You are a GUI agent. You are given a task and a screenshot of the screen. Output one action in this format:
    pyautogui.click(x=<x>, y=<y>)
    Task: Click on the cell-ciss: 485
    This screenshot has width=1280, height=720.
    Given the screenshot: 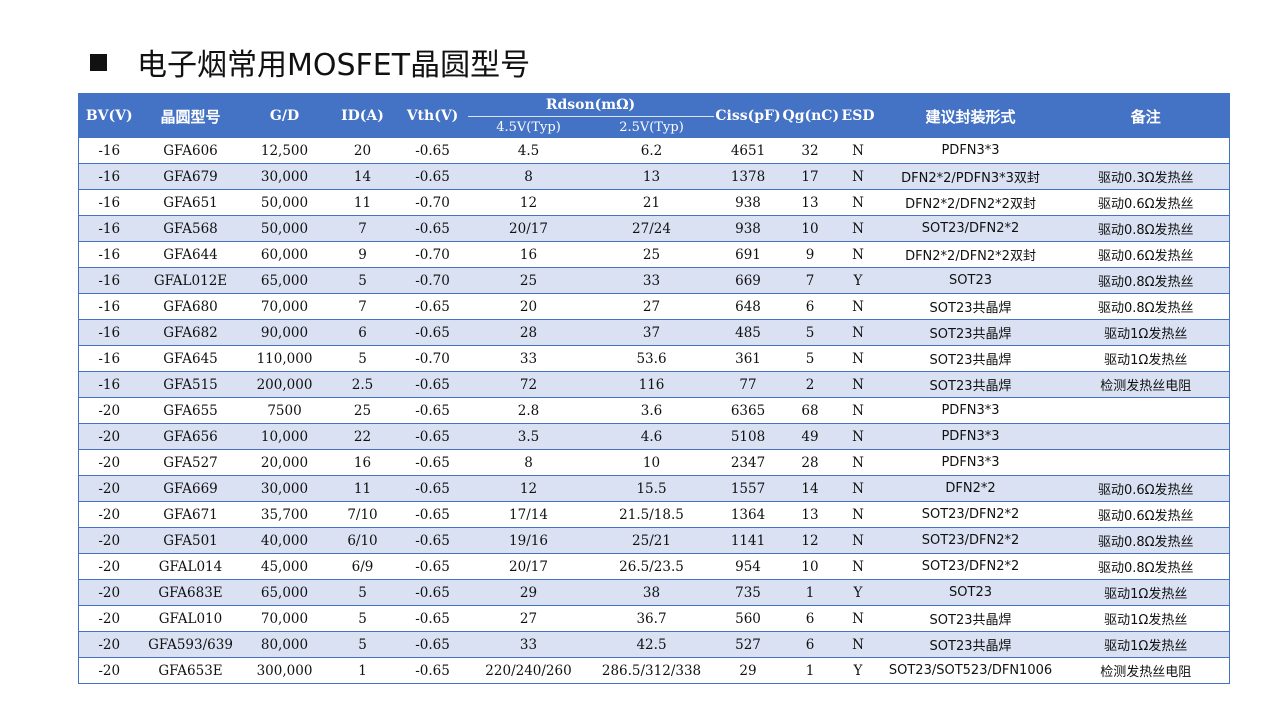 What is the action you would take?
    pyautogui.click(x=748, y=332)
    